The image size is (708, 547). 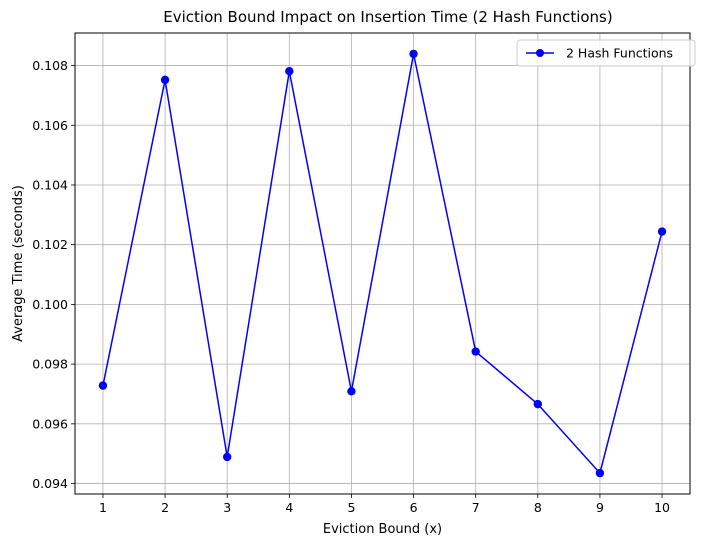 What do you see at coordinates (50, 184) in the screenshot?
I see `y-tick-label: 0.104` at bounding box center [50, 184].